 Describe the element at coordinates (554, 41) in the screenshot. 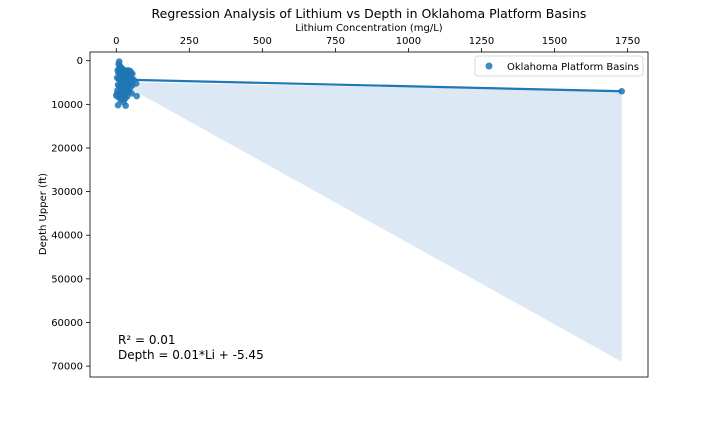

I see `x-tick-label: 1500` at that location.